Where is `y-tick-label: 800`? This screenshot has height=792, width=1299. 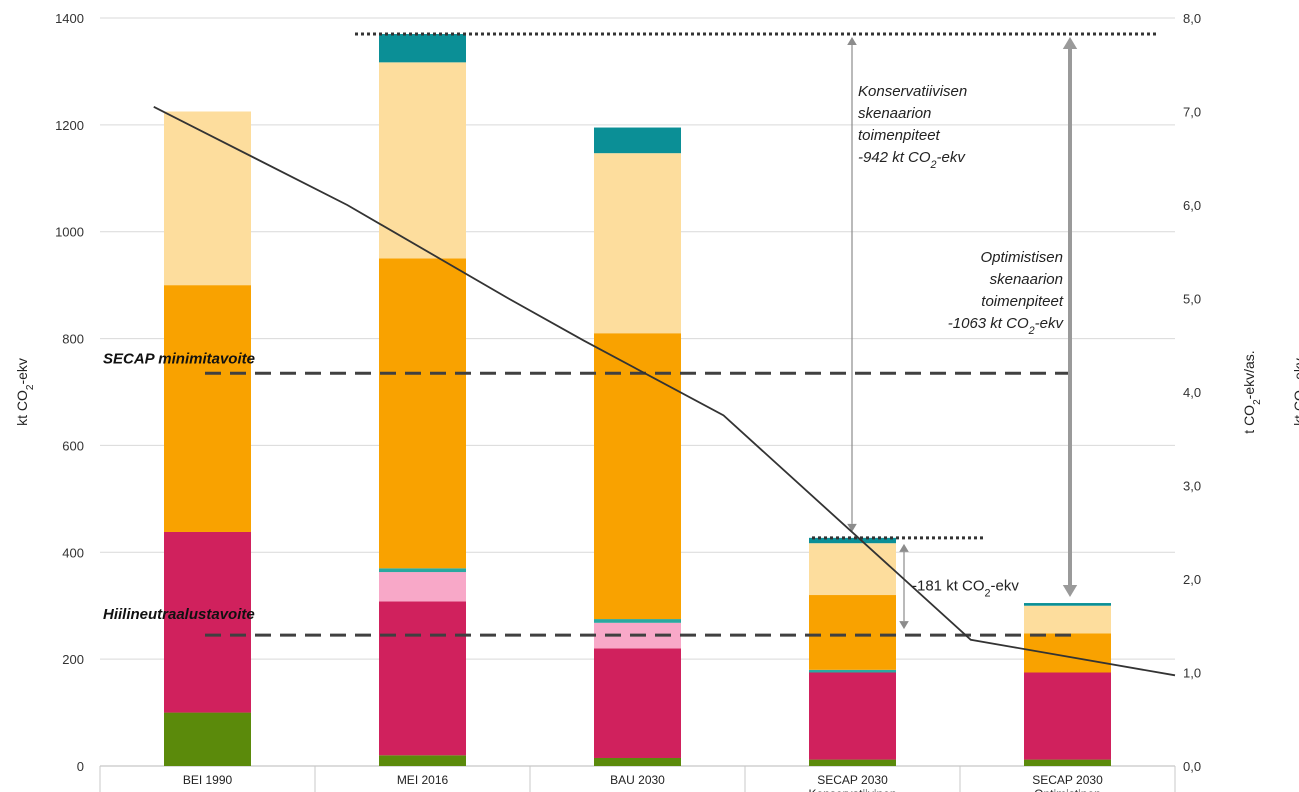
y-tick-label: 800 is located at coordinates (73, 339).